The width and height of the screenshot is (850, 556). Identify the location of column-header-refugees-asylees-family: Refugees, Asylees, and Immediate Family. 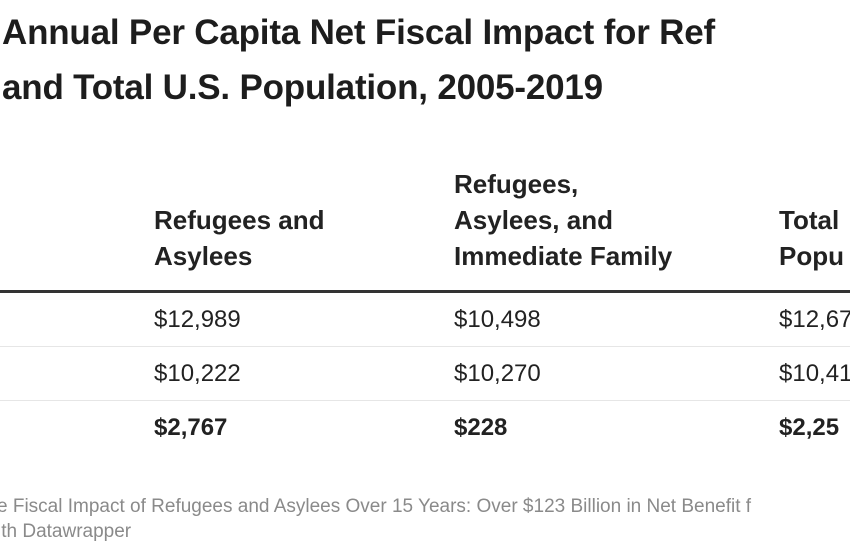
(563, 220).